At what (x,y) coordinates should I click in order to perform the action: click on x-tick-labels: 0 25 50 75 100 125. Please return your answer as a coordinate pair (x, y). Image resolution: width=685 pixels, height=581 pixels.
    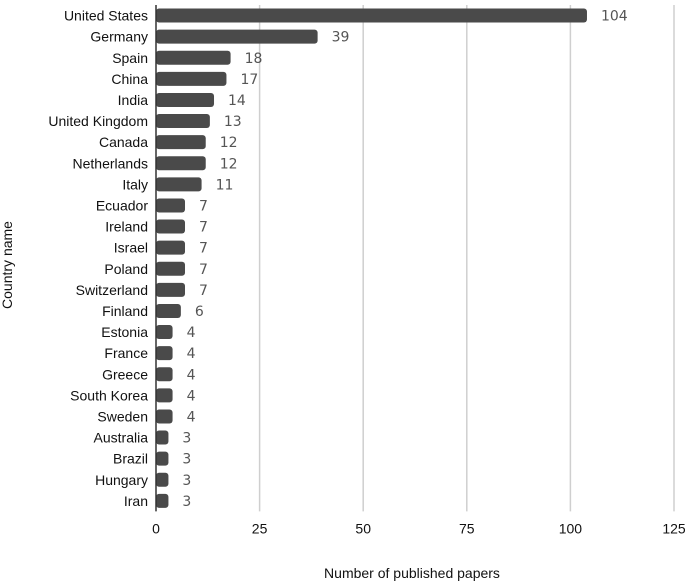
    Looking at the image, I should click on (418, 528).